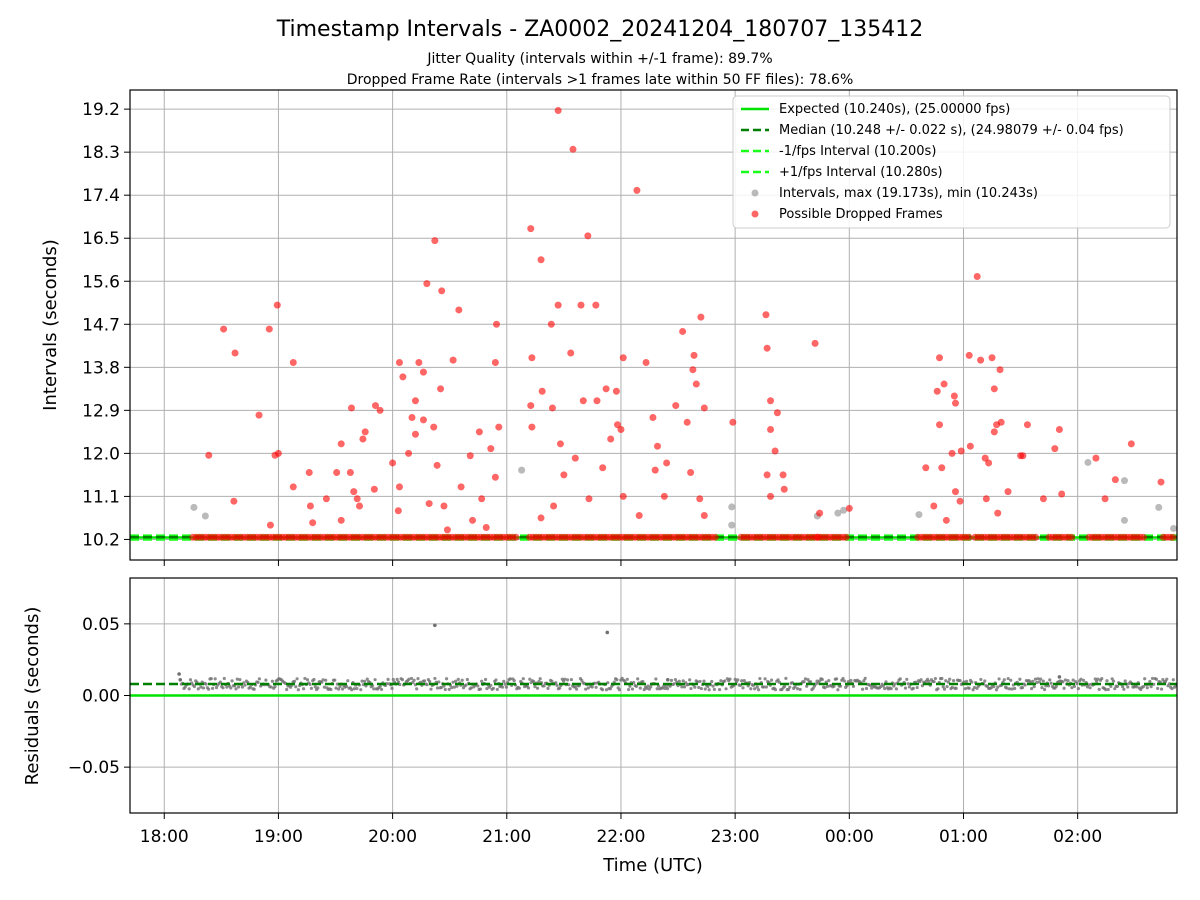 Image resolution: width=1200 pixels, height=900 pixels. Describe the element at coordinates (653, 689) in the screenshot. I see `residuals-reference-lines` at that location.